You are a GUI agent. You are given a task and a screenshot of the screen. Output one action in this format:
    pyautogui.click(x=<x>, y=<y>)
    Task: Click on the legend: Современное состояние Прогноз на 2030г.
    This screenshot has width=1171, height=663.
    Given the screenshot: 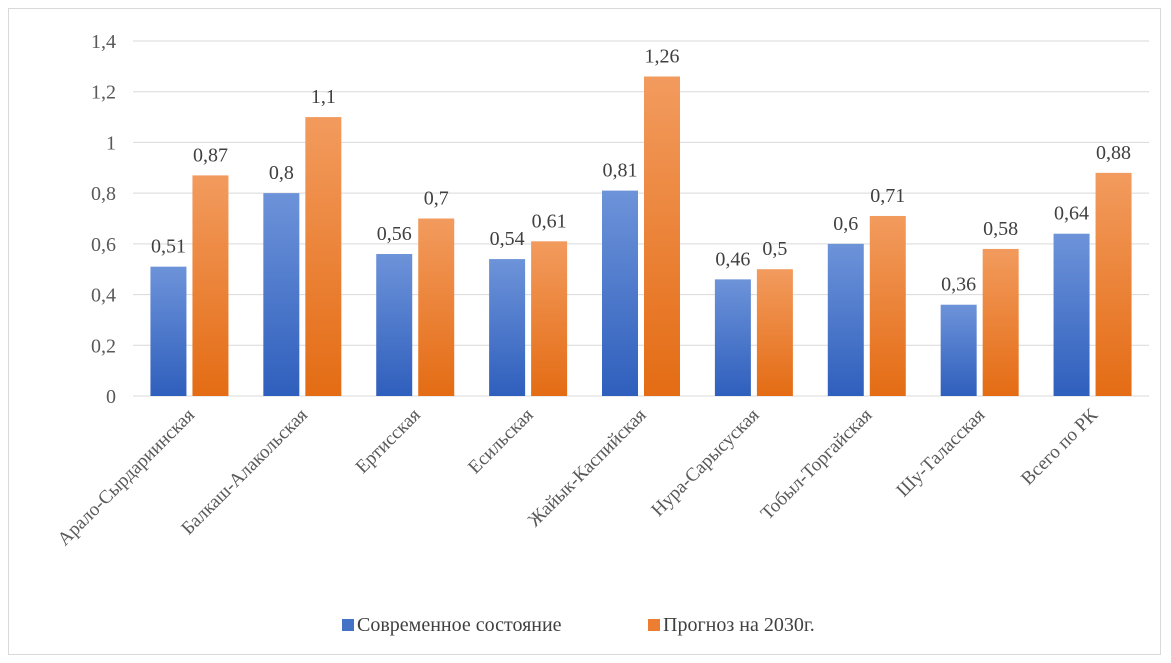 What is the action you would take?
    pyautogui.click(x=578, y=625)
    